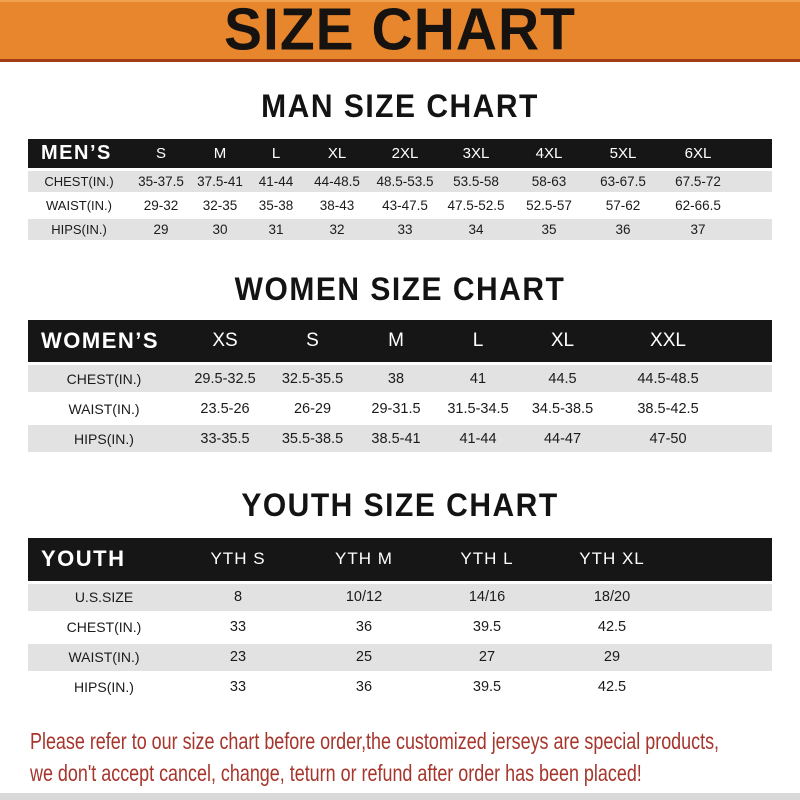 The width and height of the screenshot is (800, 800). What do you see at coordinates (220, 230) in the screenshot?
I see `size-cell: 30` at bounding box center [220, 230].